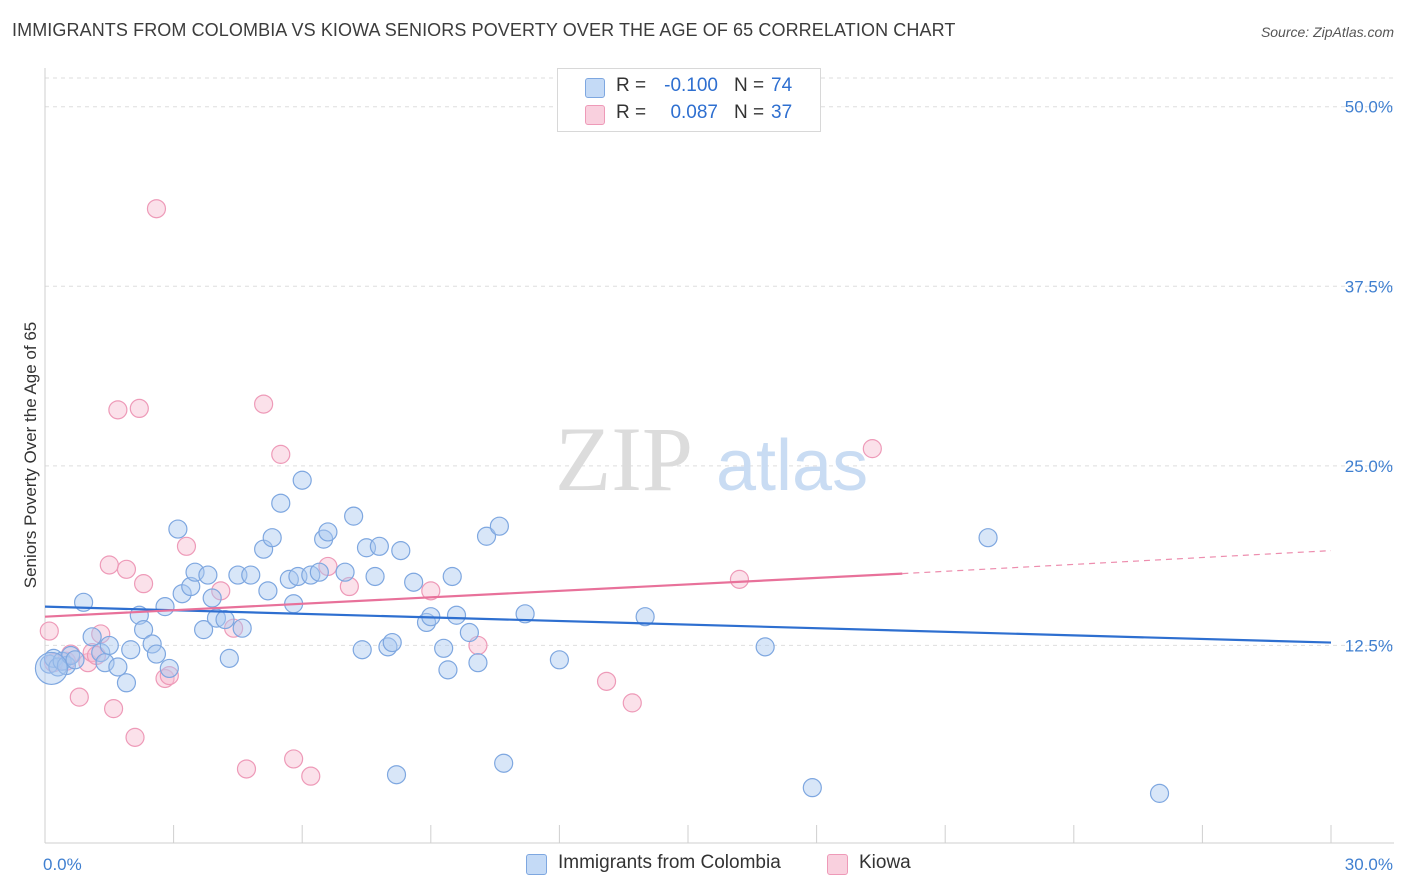 The width and height of the screenshot is (1406, 892). I want to click on colombia-trend-line, so click(688, 624).